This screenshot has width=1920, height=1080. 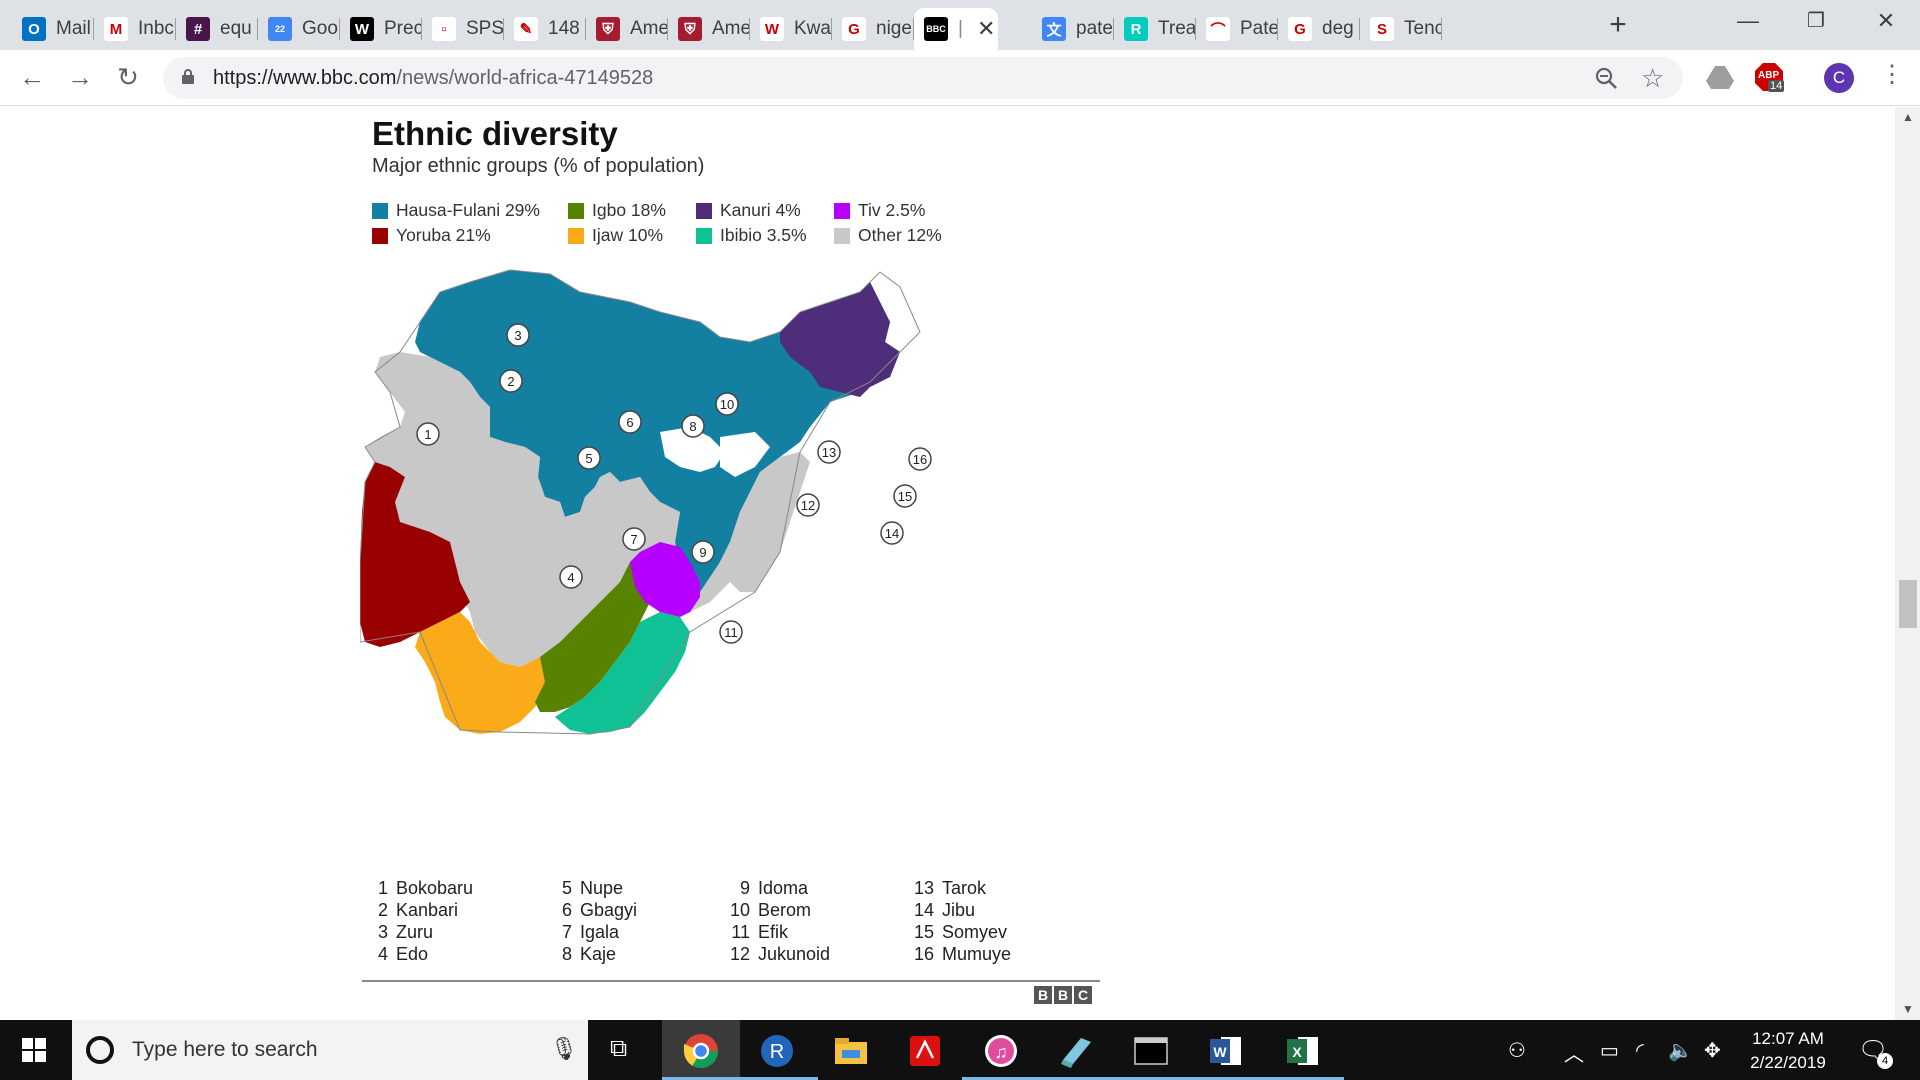 I want to click on tab-10: W Kwa, so click(x=791, y=29).